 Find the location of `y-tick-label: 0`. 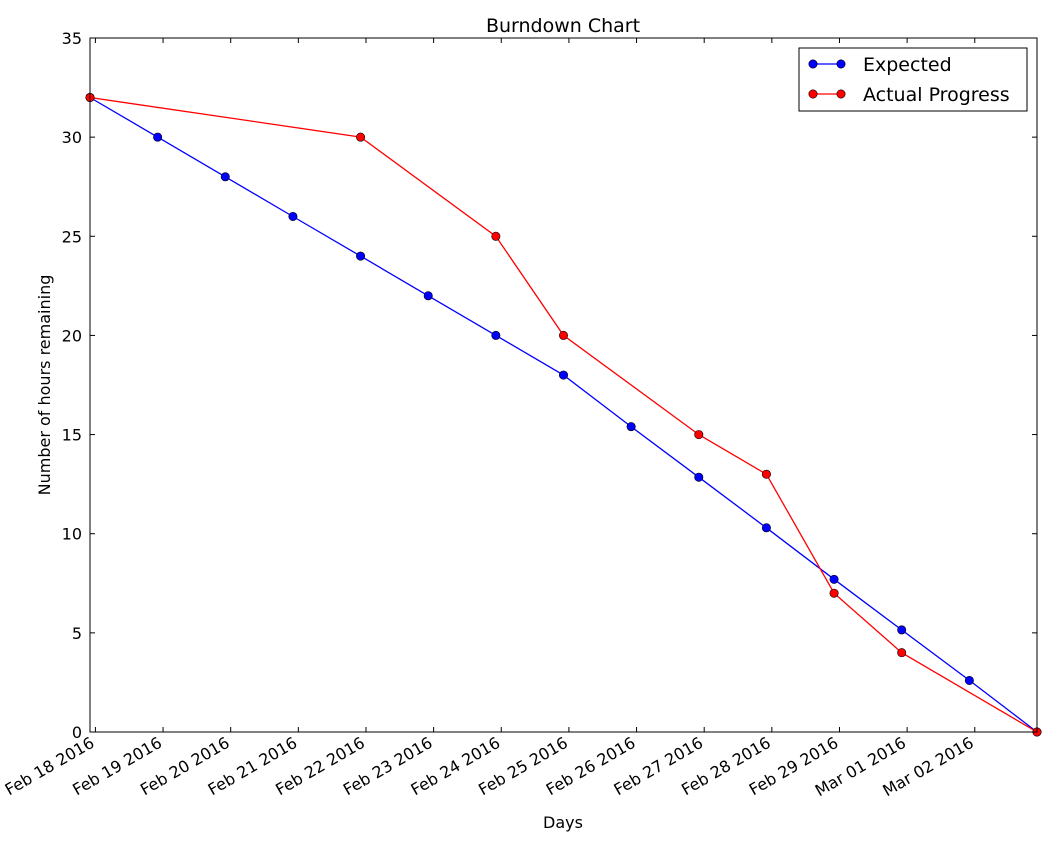

y-tick-label: 0 is located at coordinates (77, 732).